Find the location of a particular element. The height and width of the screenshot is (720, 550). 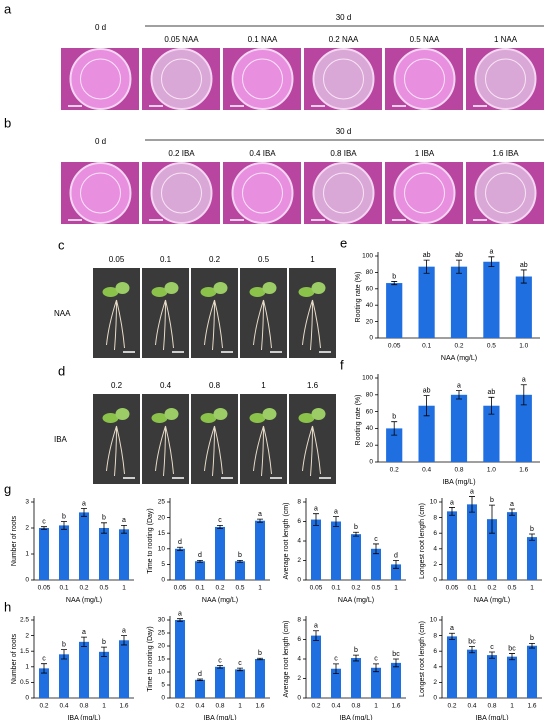

treatment-label: 0.05 NAA is located at coordinates (181, 39).